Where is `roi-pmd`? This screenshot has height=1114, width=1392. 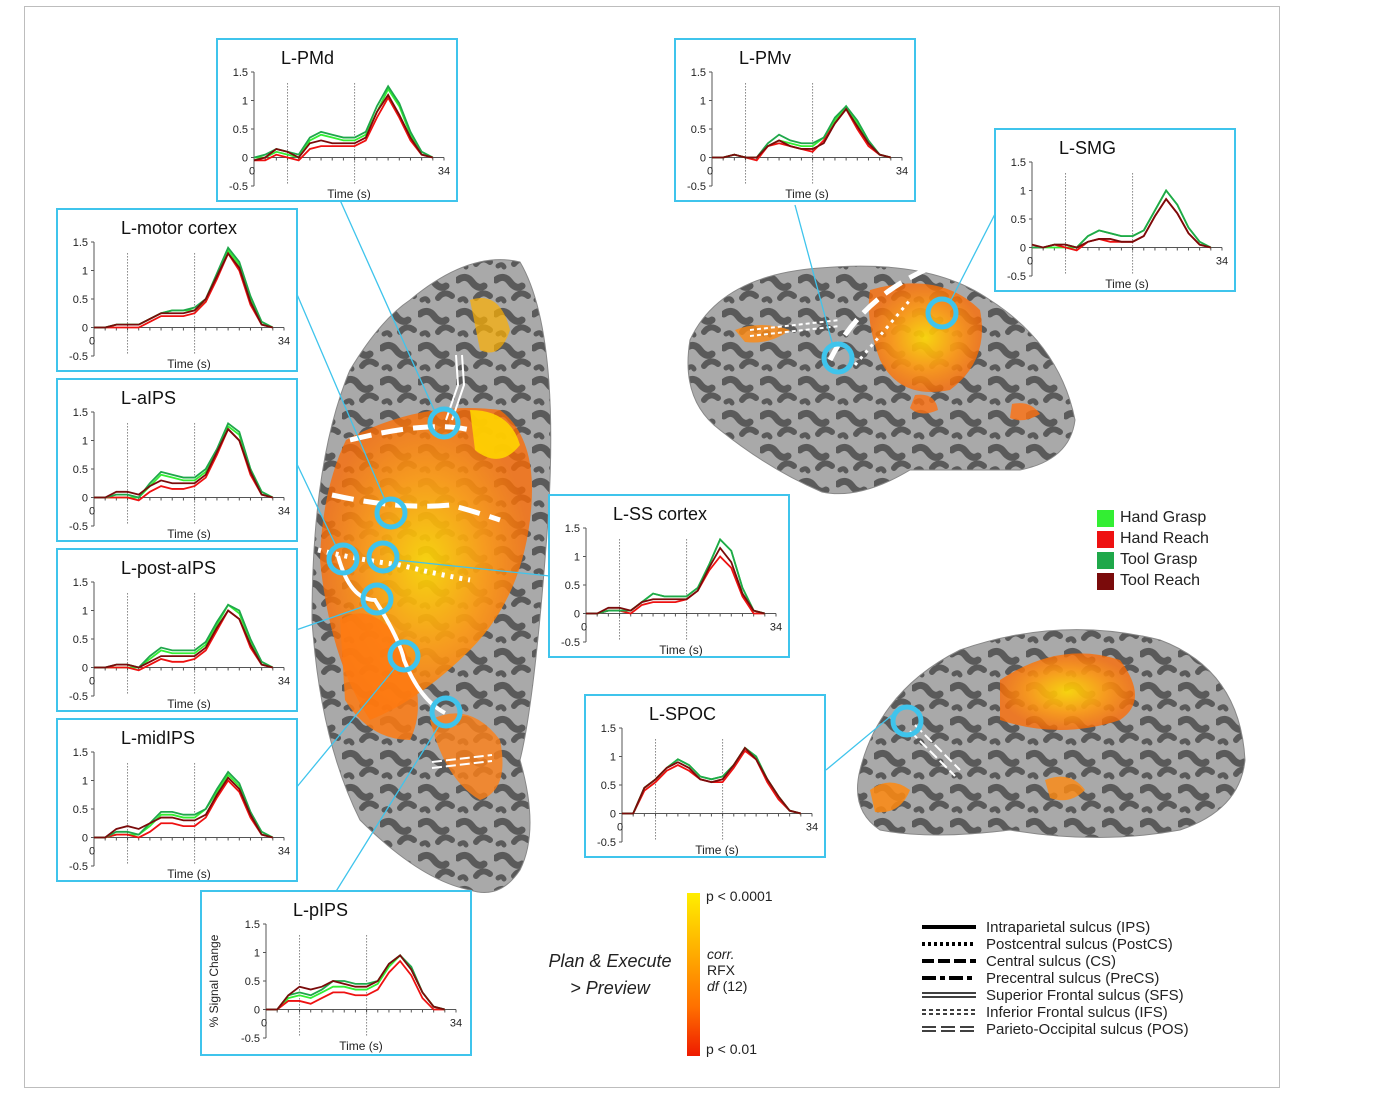 roi-pmd is located at coordinates (444, 423).